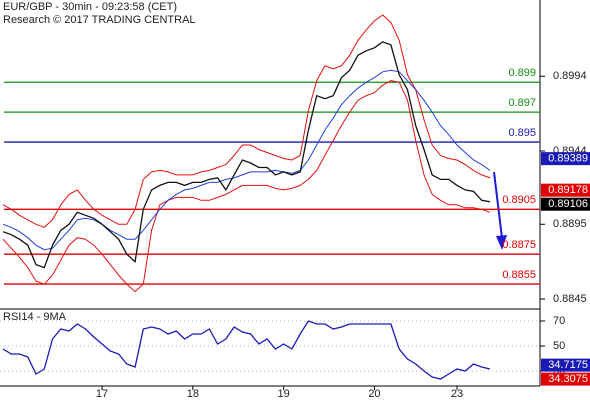  I want to click on level-label: 0.8905, so click(519, 200).